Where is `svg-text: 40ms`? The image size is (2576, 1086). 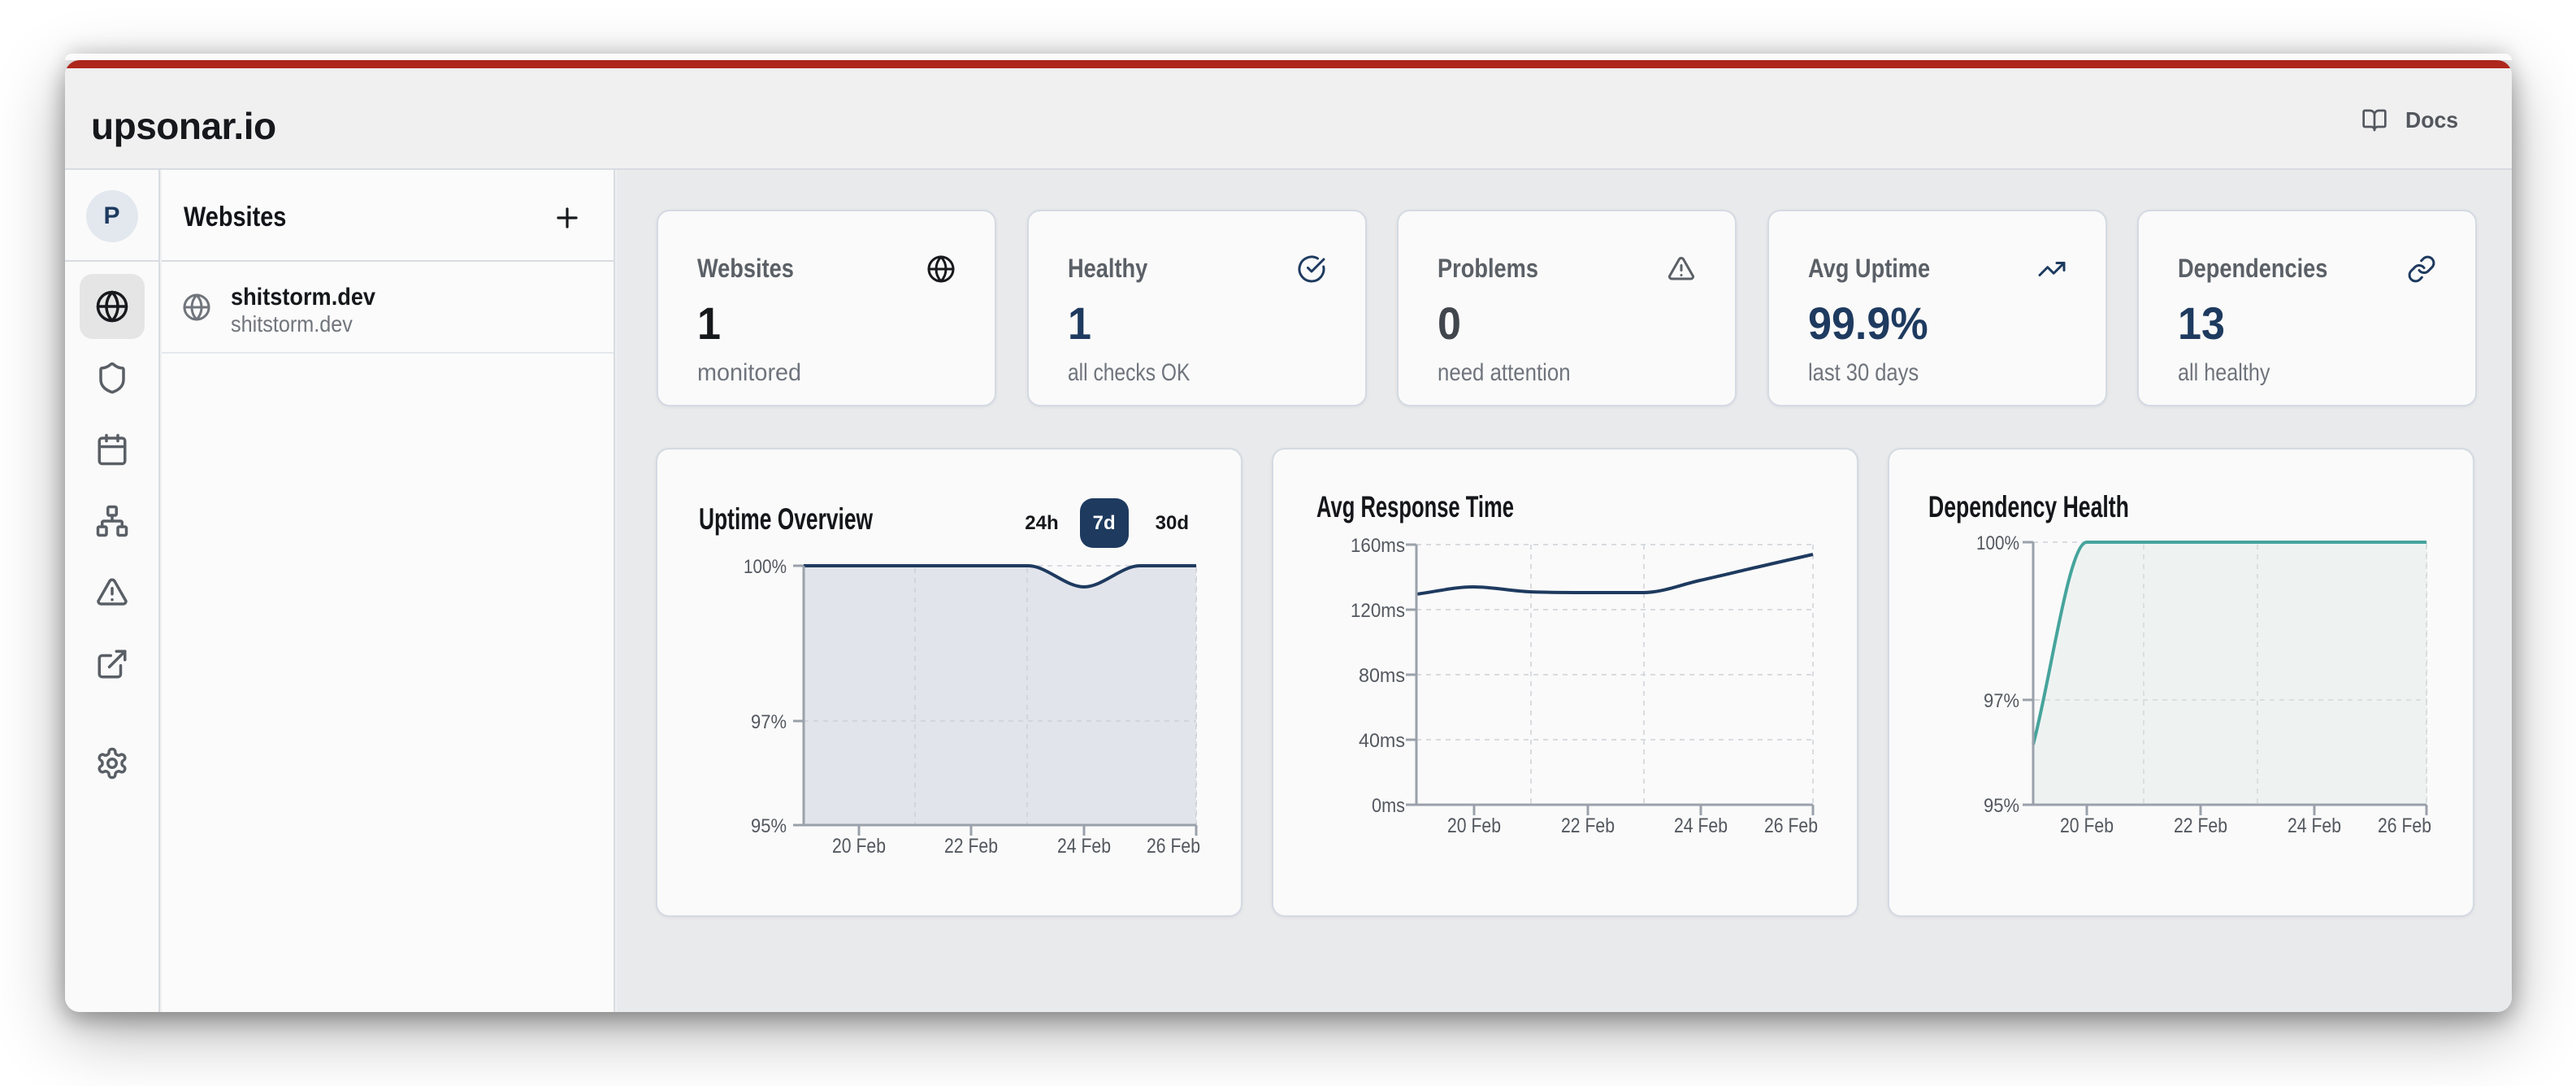 svg-text: 40ms is located at coordinates (1382, 741).